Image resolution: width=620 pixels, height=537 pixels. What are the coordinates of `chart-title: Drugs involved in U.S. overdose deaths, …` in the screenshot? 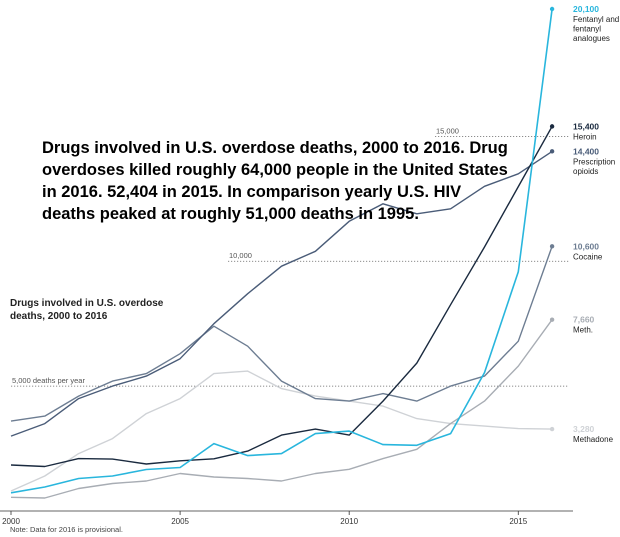 It's located at (87, 310).